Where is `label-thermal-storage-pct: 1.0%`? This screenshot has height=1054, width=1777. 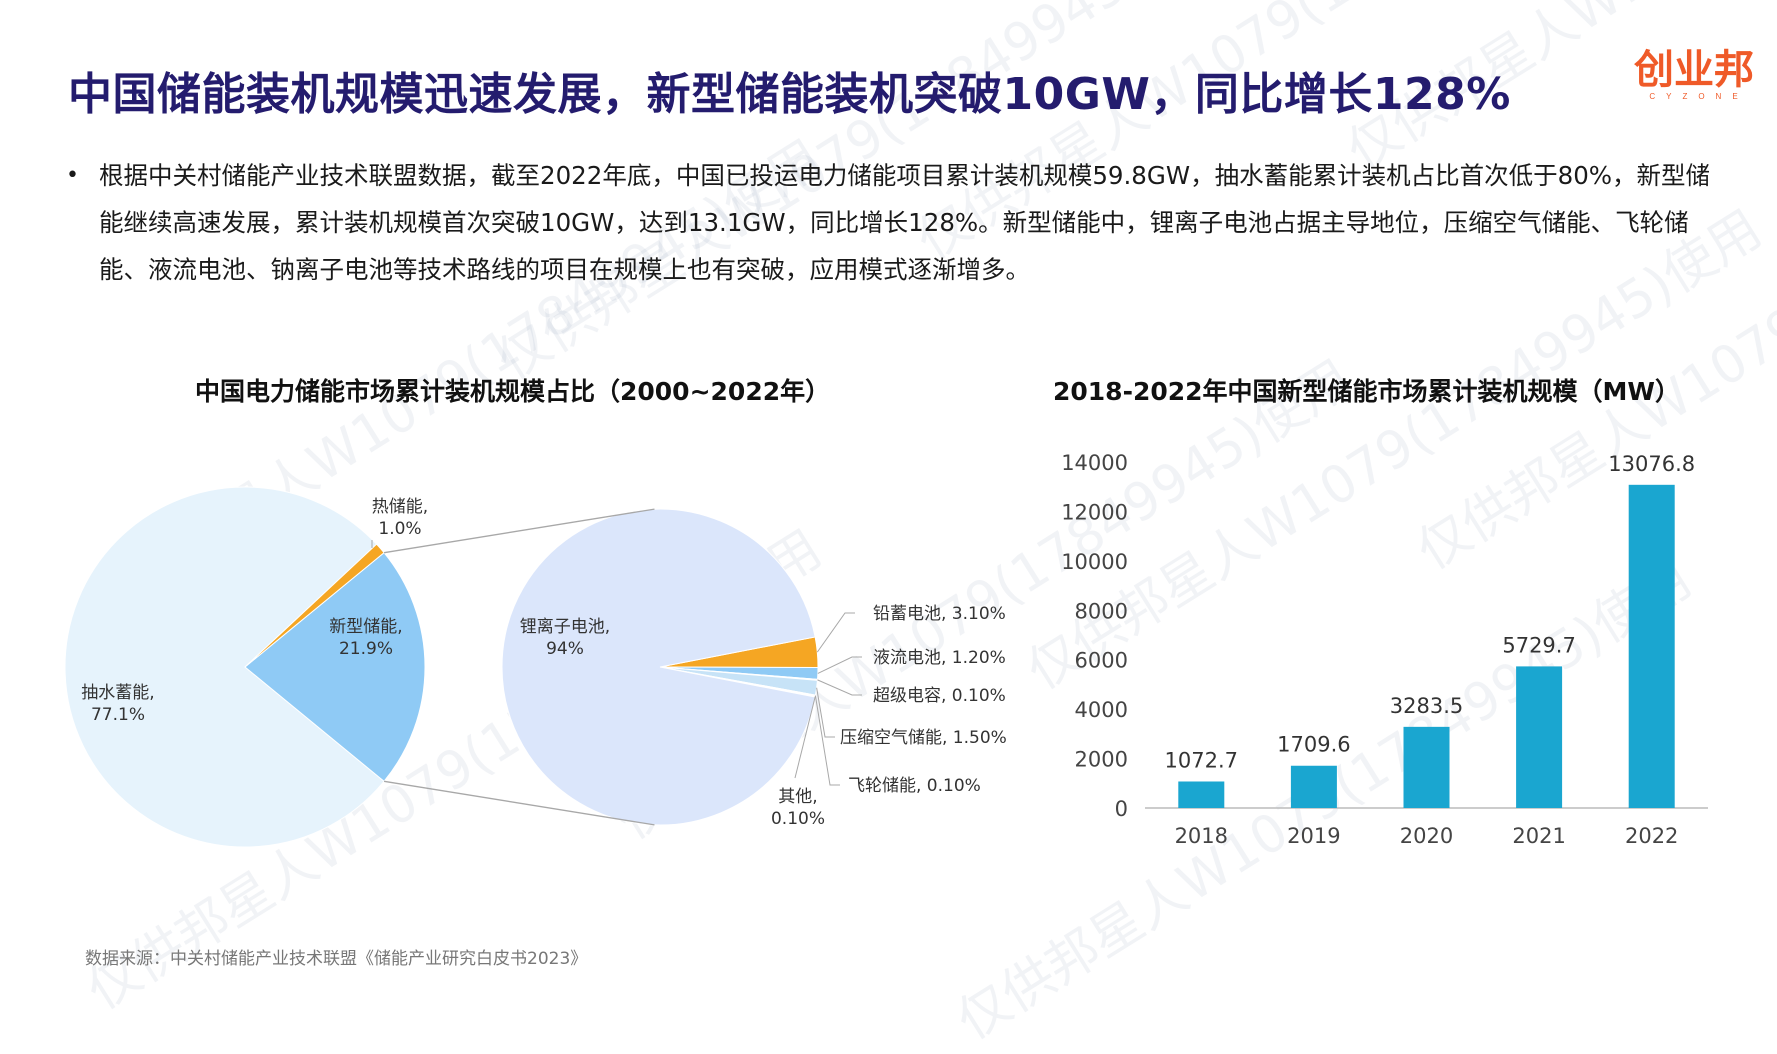
label-thermal-storage-pct: 1.0% is located at coordinates (399, 529).